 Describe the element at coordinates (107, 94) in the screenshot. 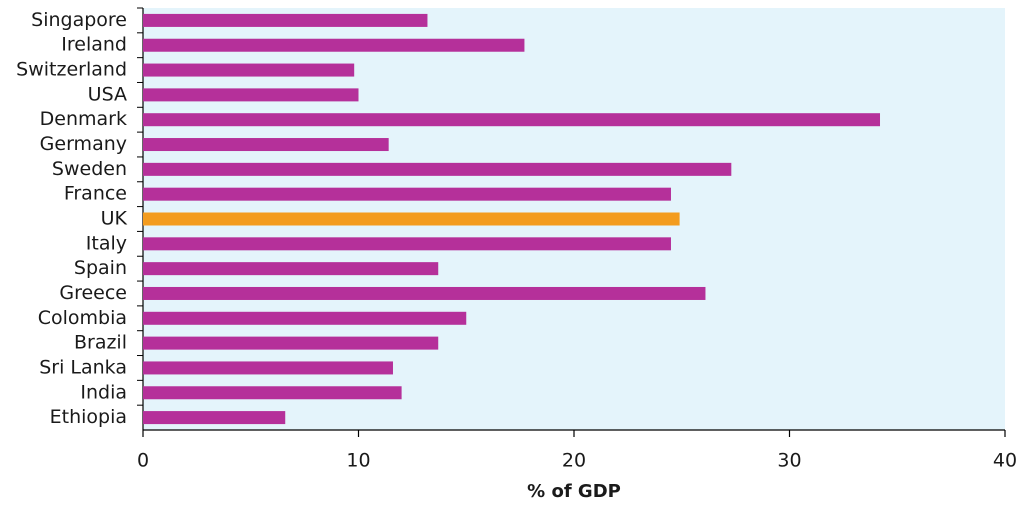

I see `y-tick-label: USA` at that location.